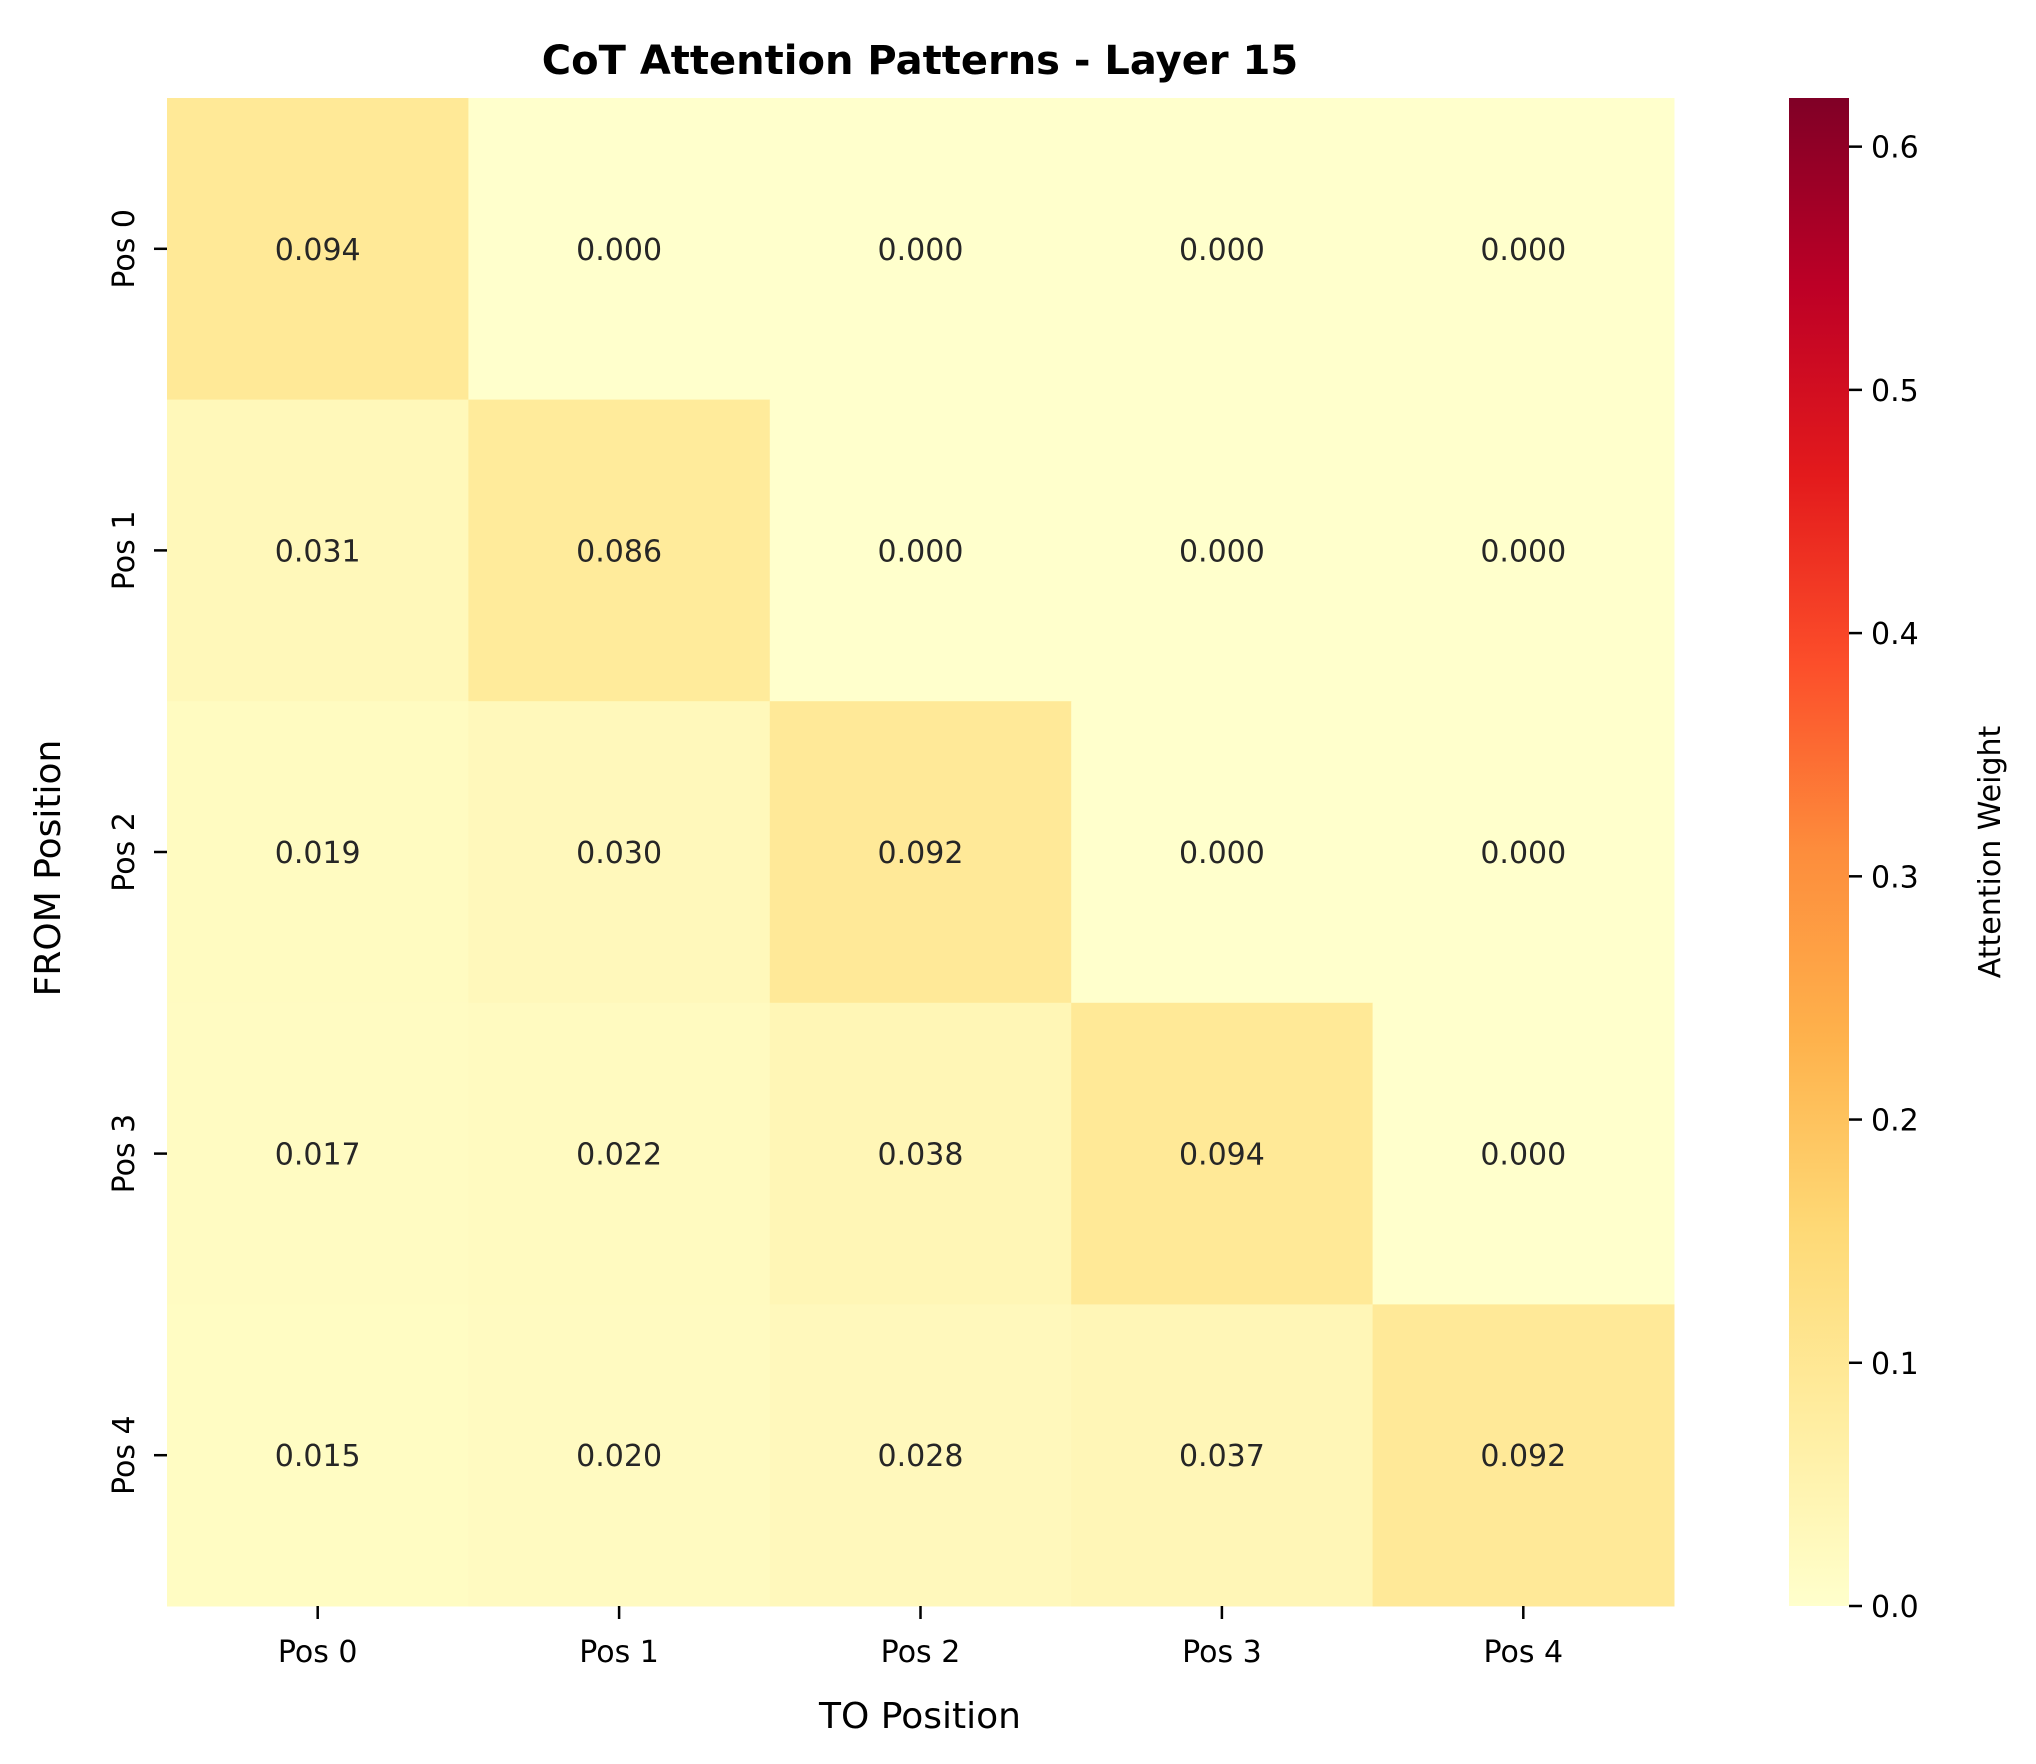  I want to click on heatmap-cell-r2-c2, so click(920, 852).